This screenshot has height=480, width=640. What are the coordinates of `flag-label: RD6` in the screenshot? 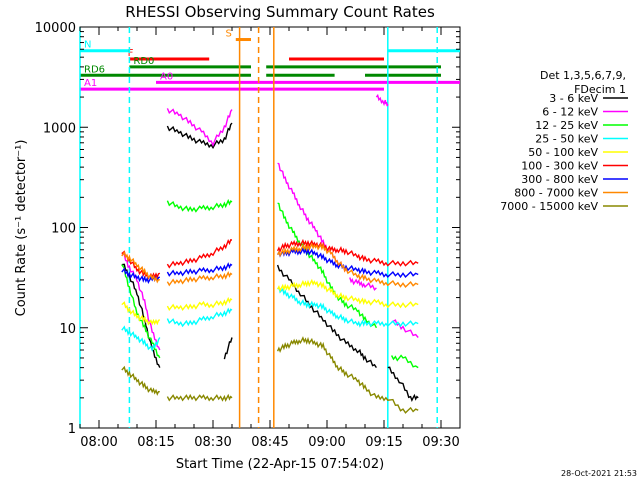 It's located at (94, 69).